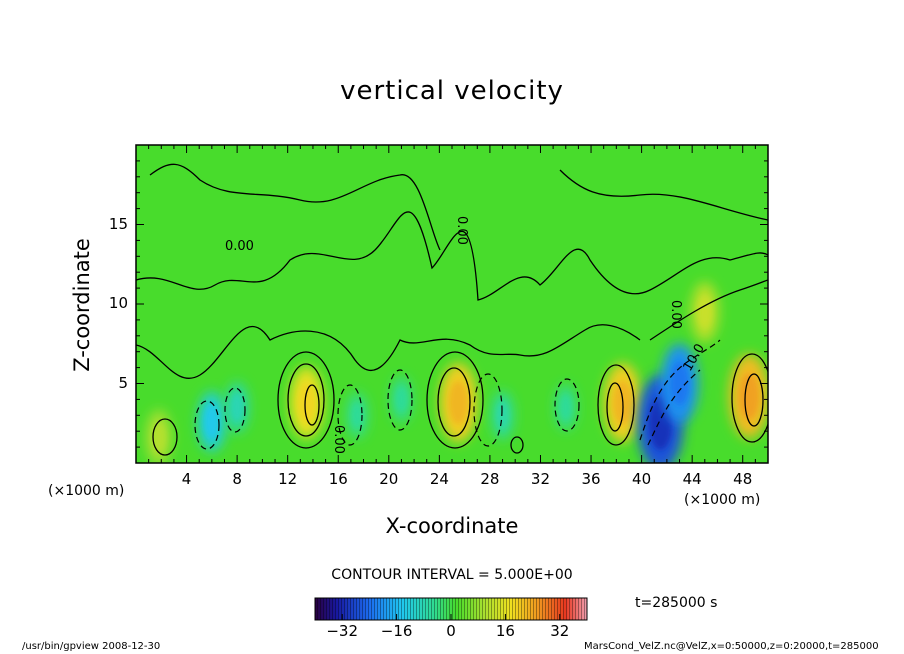  What do you see at coordinates (560, 631) in the screenshot?
I see `colorbar-tick-label: 32` at bounding box center [560, 631].